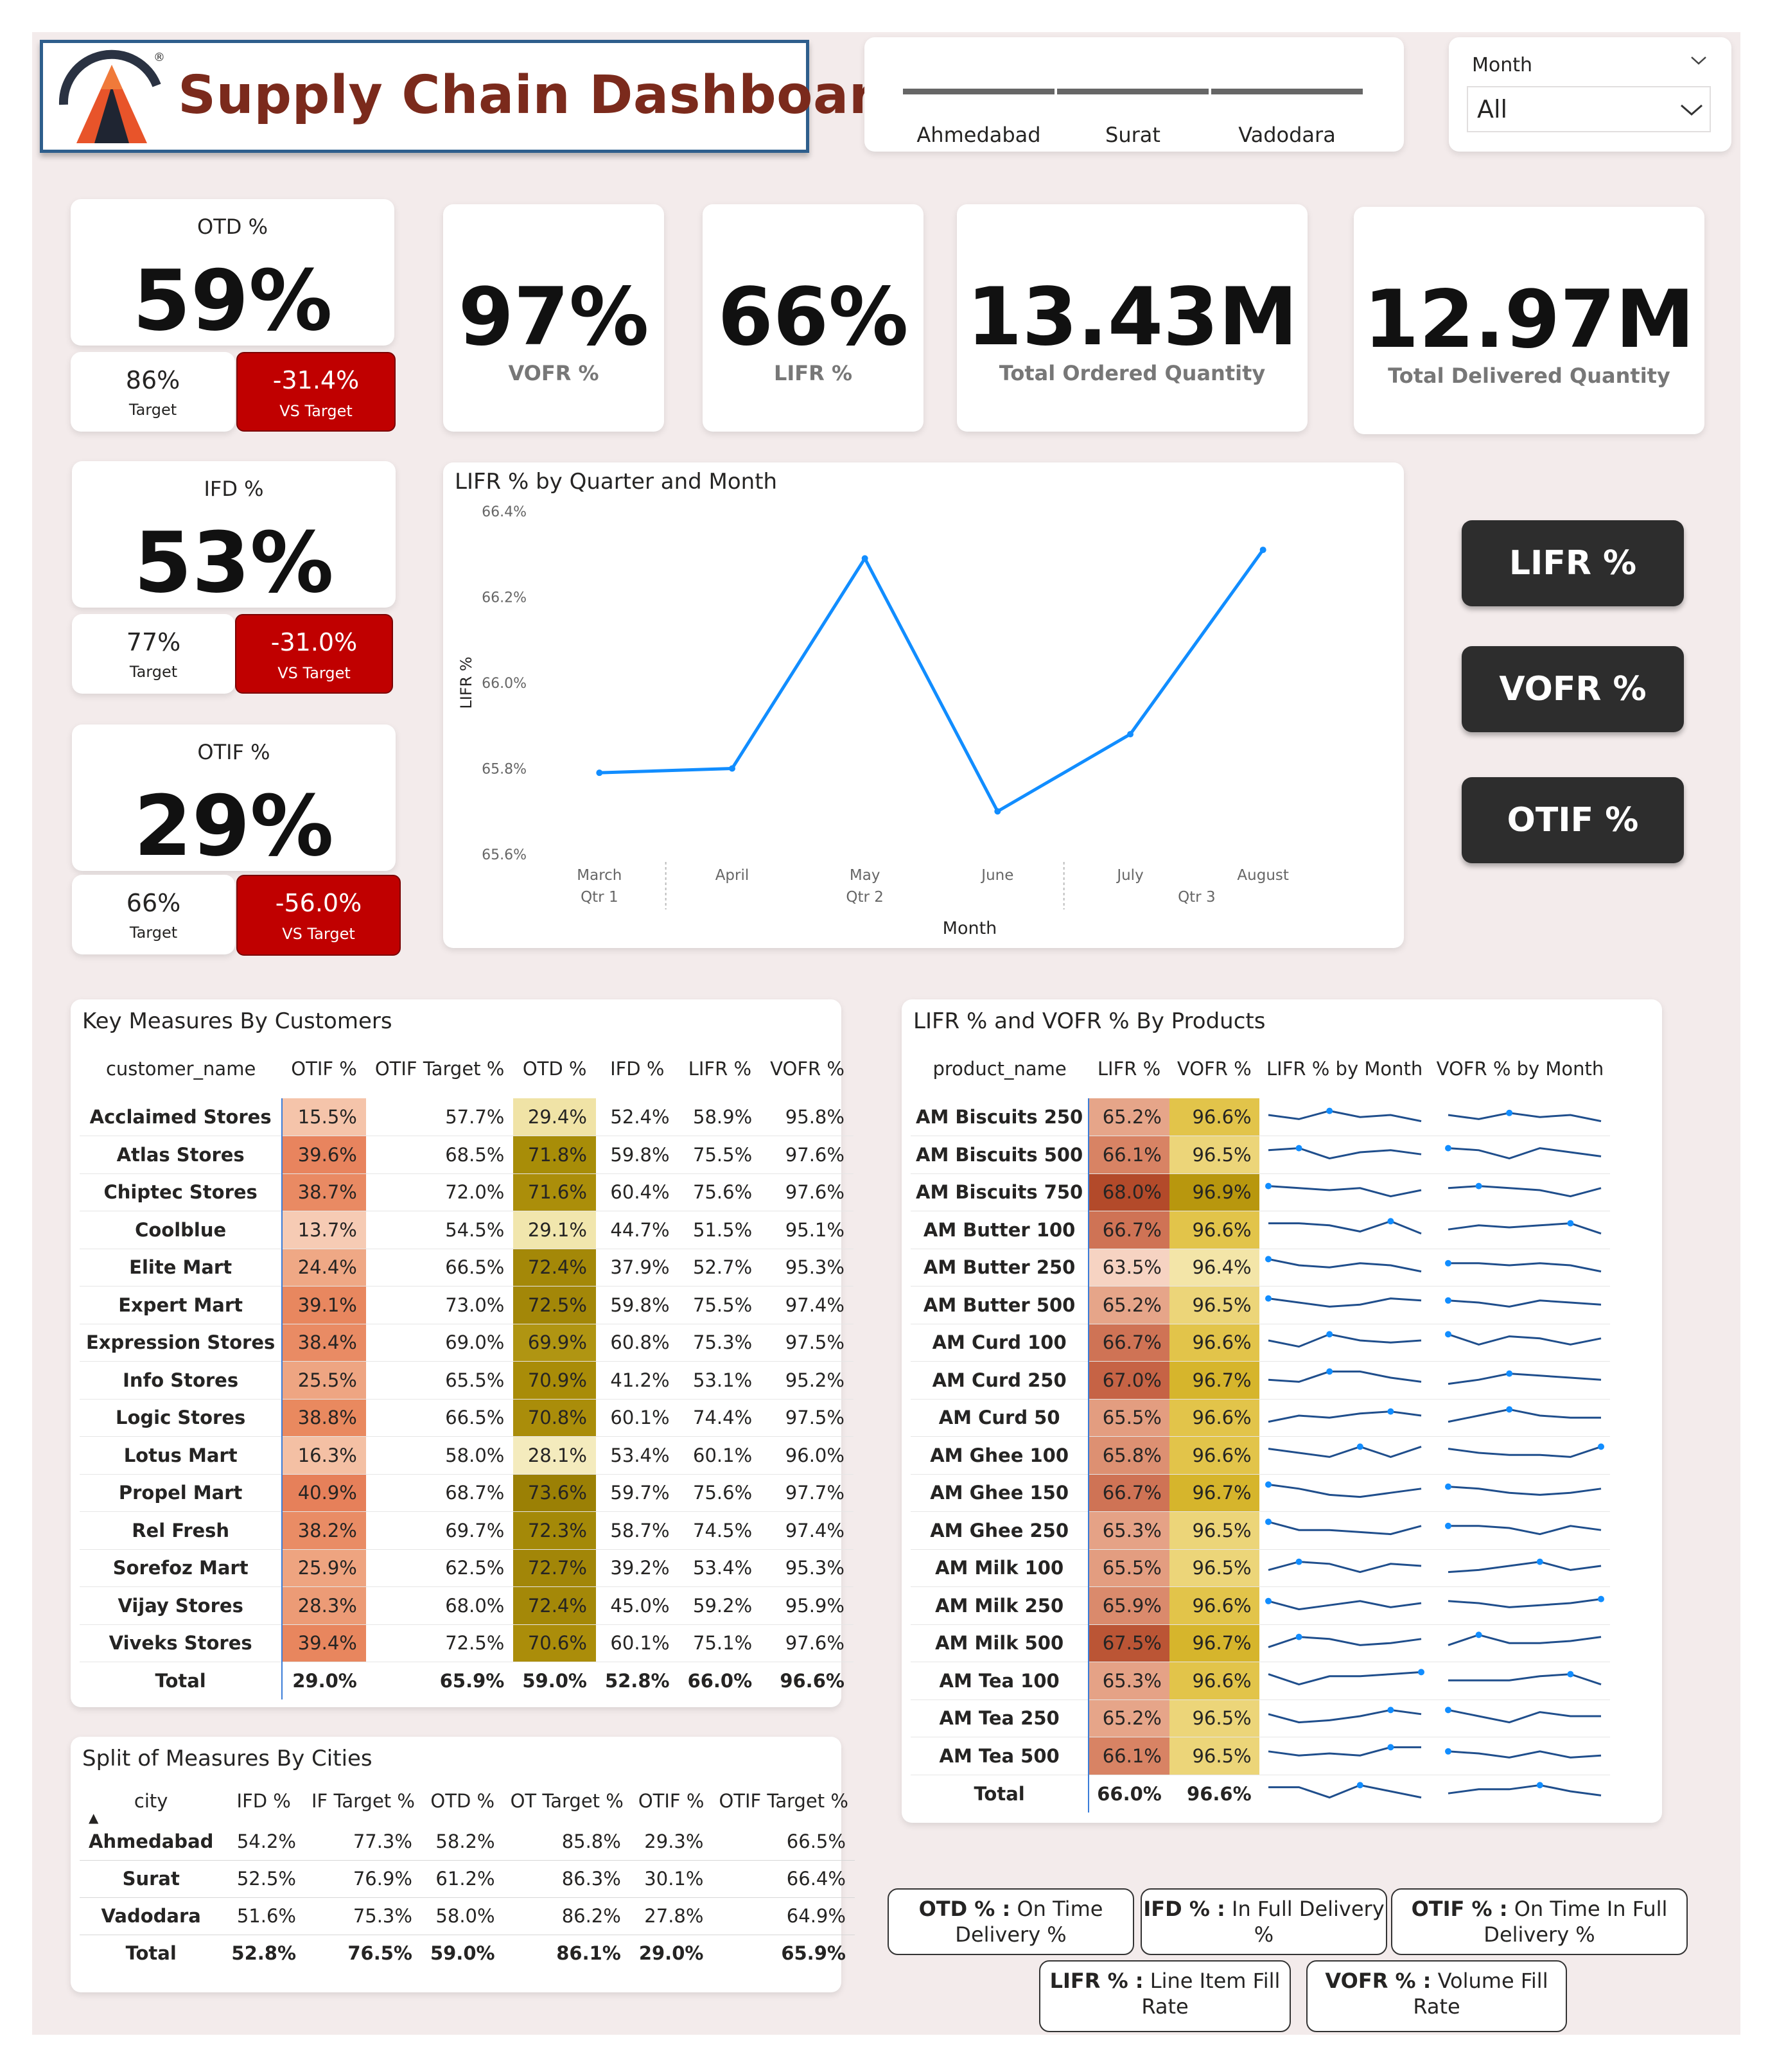 This screenshot has height=2072, width=1777. What do you see at coordinates (1214, 1230) in the screenshot?
I see `table-cell: 96.6%` at bounding box center [1214, 1230].